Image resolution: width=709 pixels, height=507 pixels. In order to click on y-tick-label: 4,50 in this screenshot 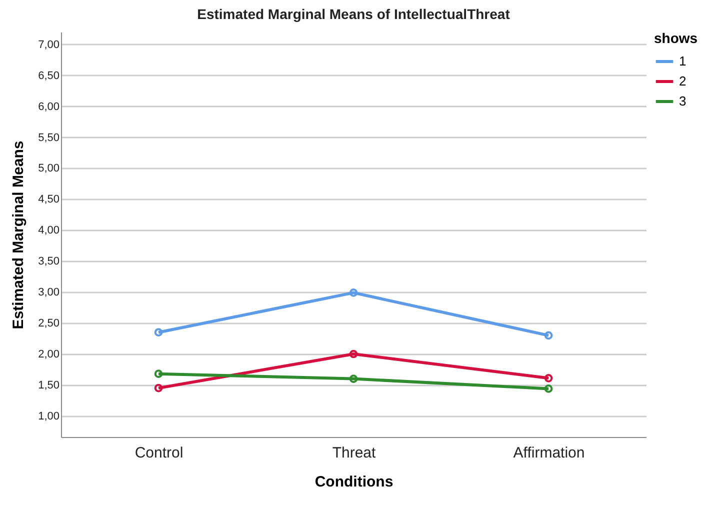, I will do `click(49, 200)`.